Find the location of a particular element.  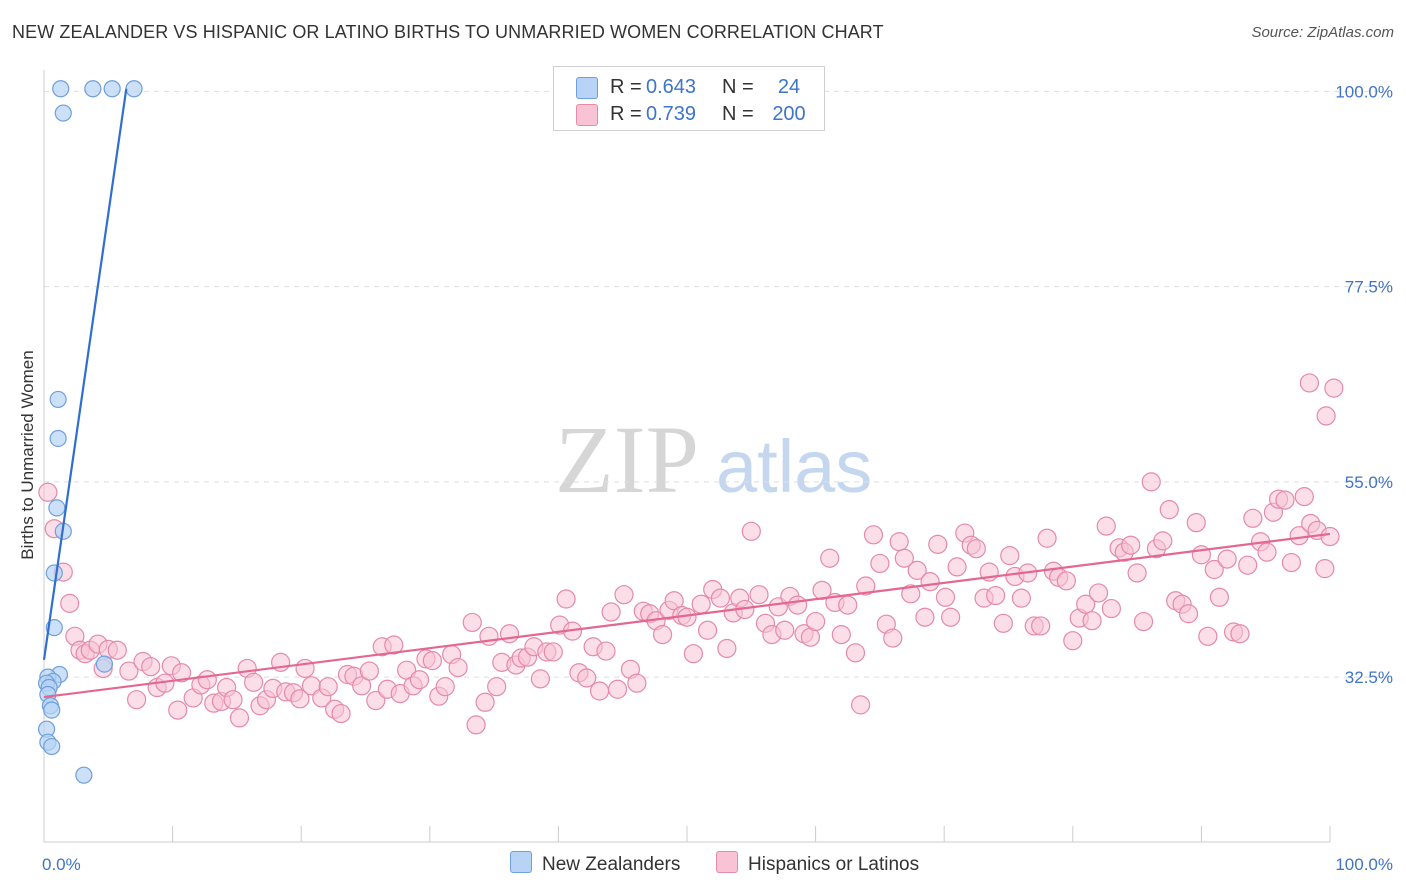

watermark: ZIP atlas is located at coordinates (713, 459).